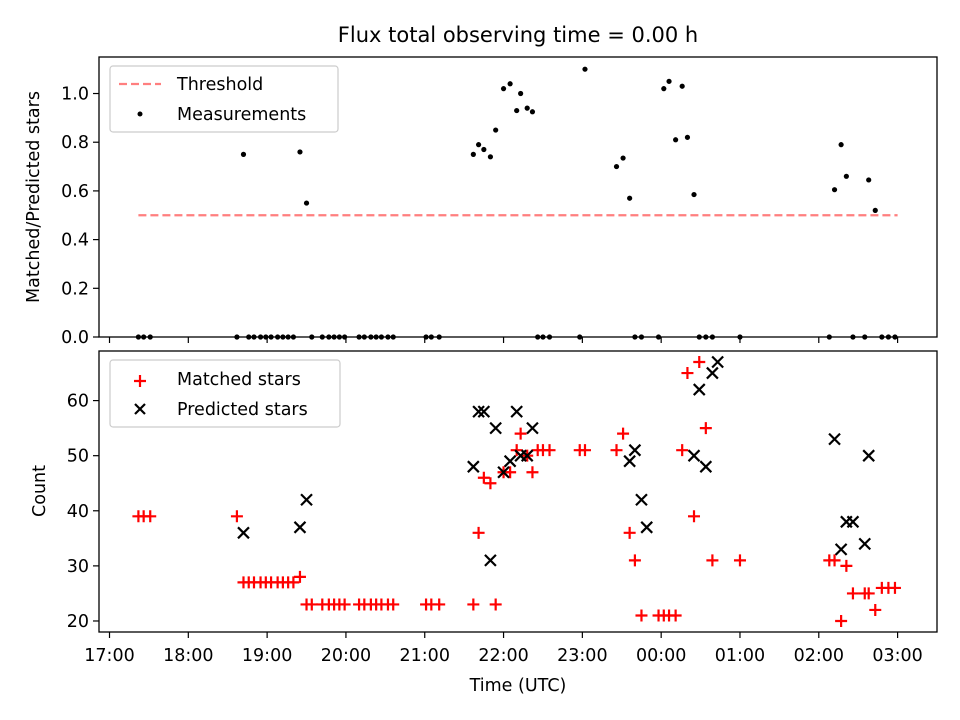  I want to click on x-tick-label: 01:00, so click(740, 656).